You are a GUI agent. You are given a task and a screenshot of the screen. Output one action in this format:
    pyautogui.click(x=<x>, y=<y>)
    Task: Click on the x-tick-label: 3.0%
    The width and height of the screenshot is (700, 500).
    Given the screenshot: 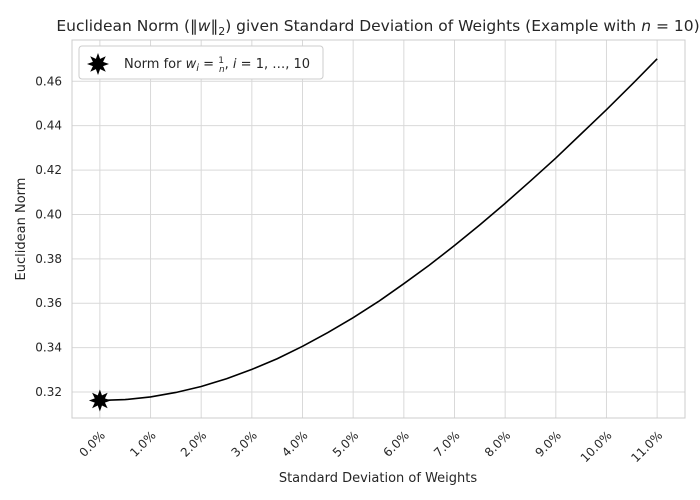 What is the action you would take?
    pyautogui.click(x=244, y=443)
    